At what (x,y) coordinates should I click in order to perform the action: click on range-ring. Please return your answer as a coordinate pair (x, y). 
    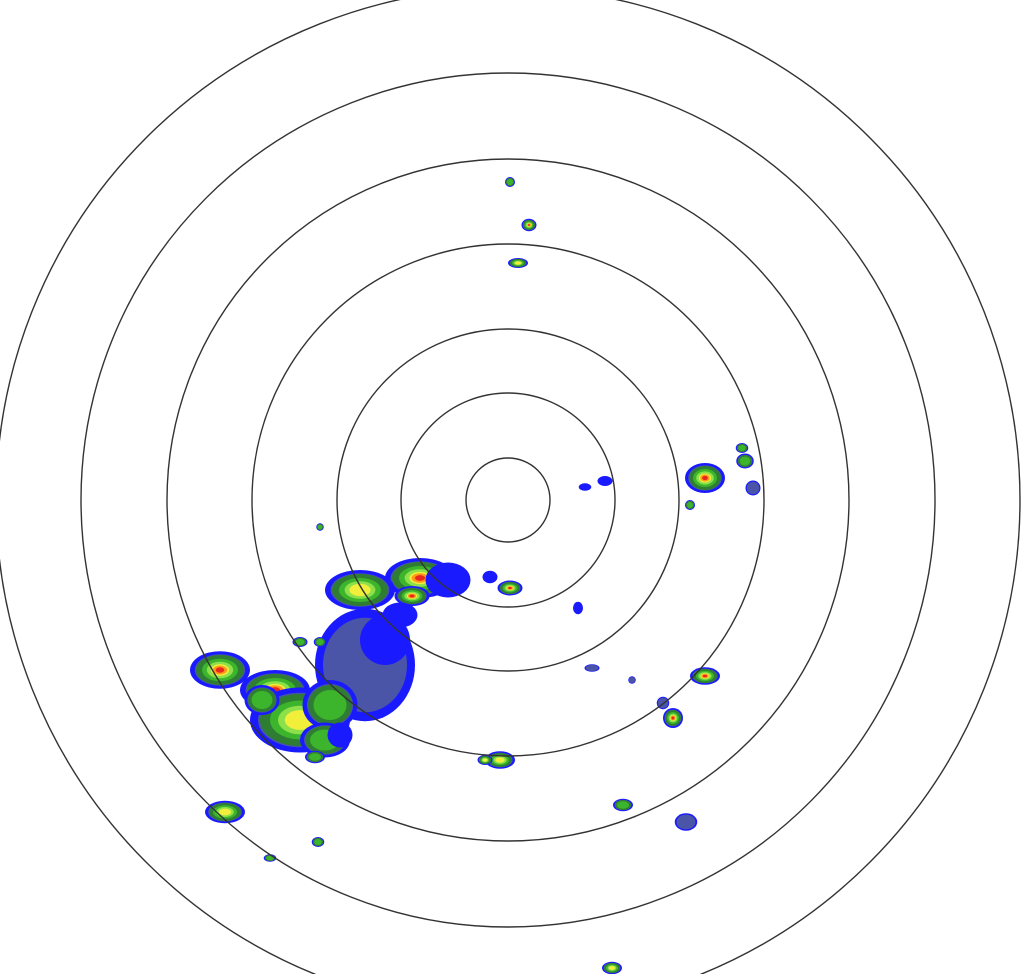
    Looking at the image, I should click on (508, 500).